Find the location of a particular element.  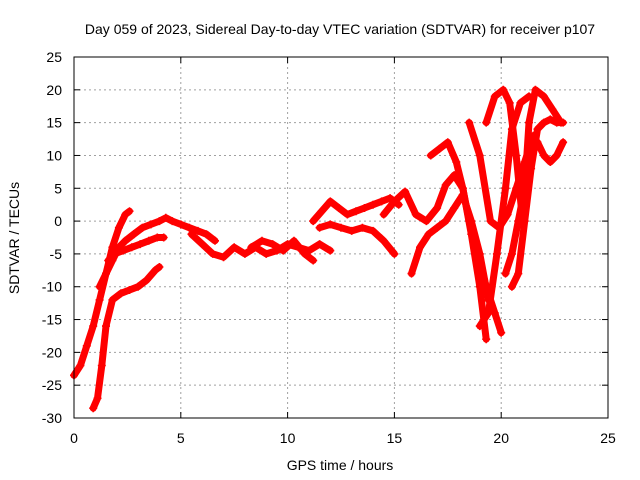

y-tick-label: 25 is located at coordinates (54, 57).